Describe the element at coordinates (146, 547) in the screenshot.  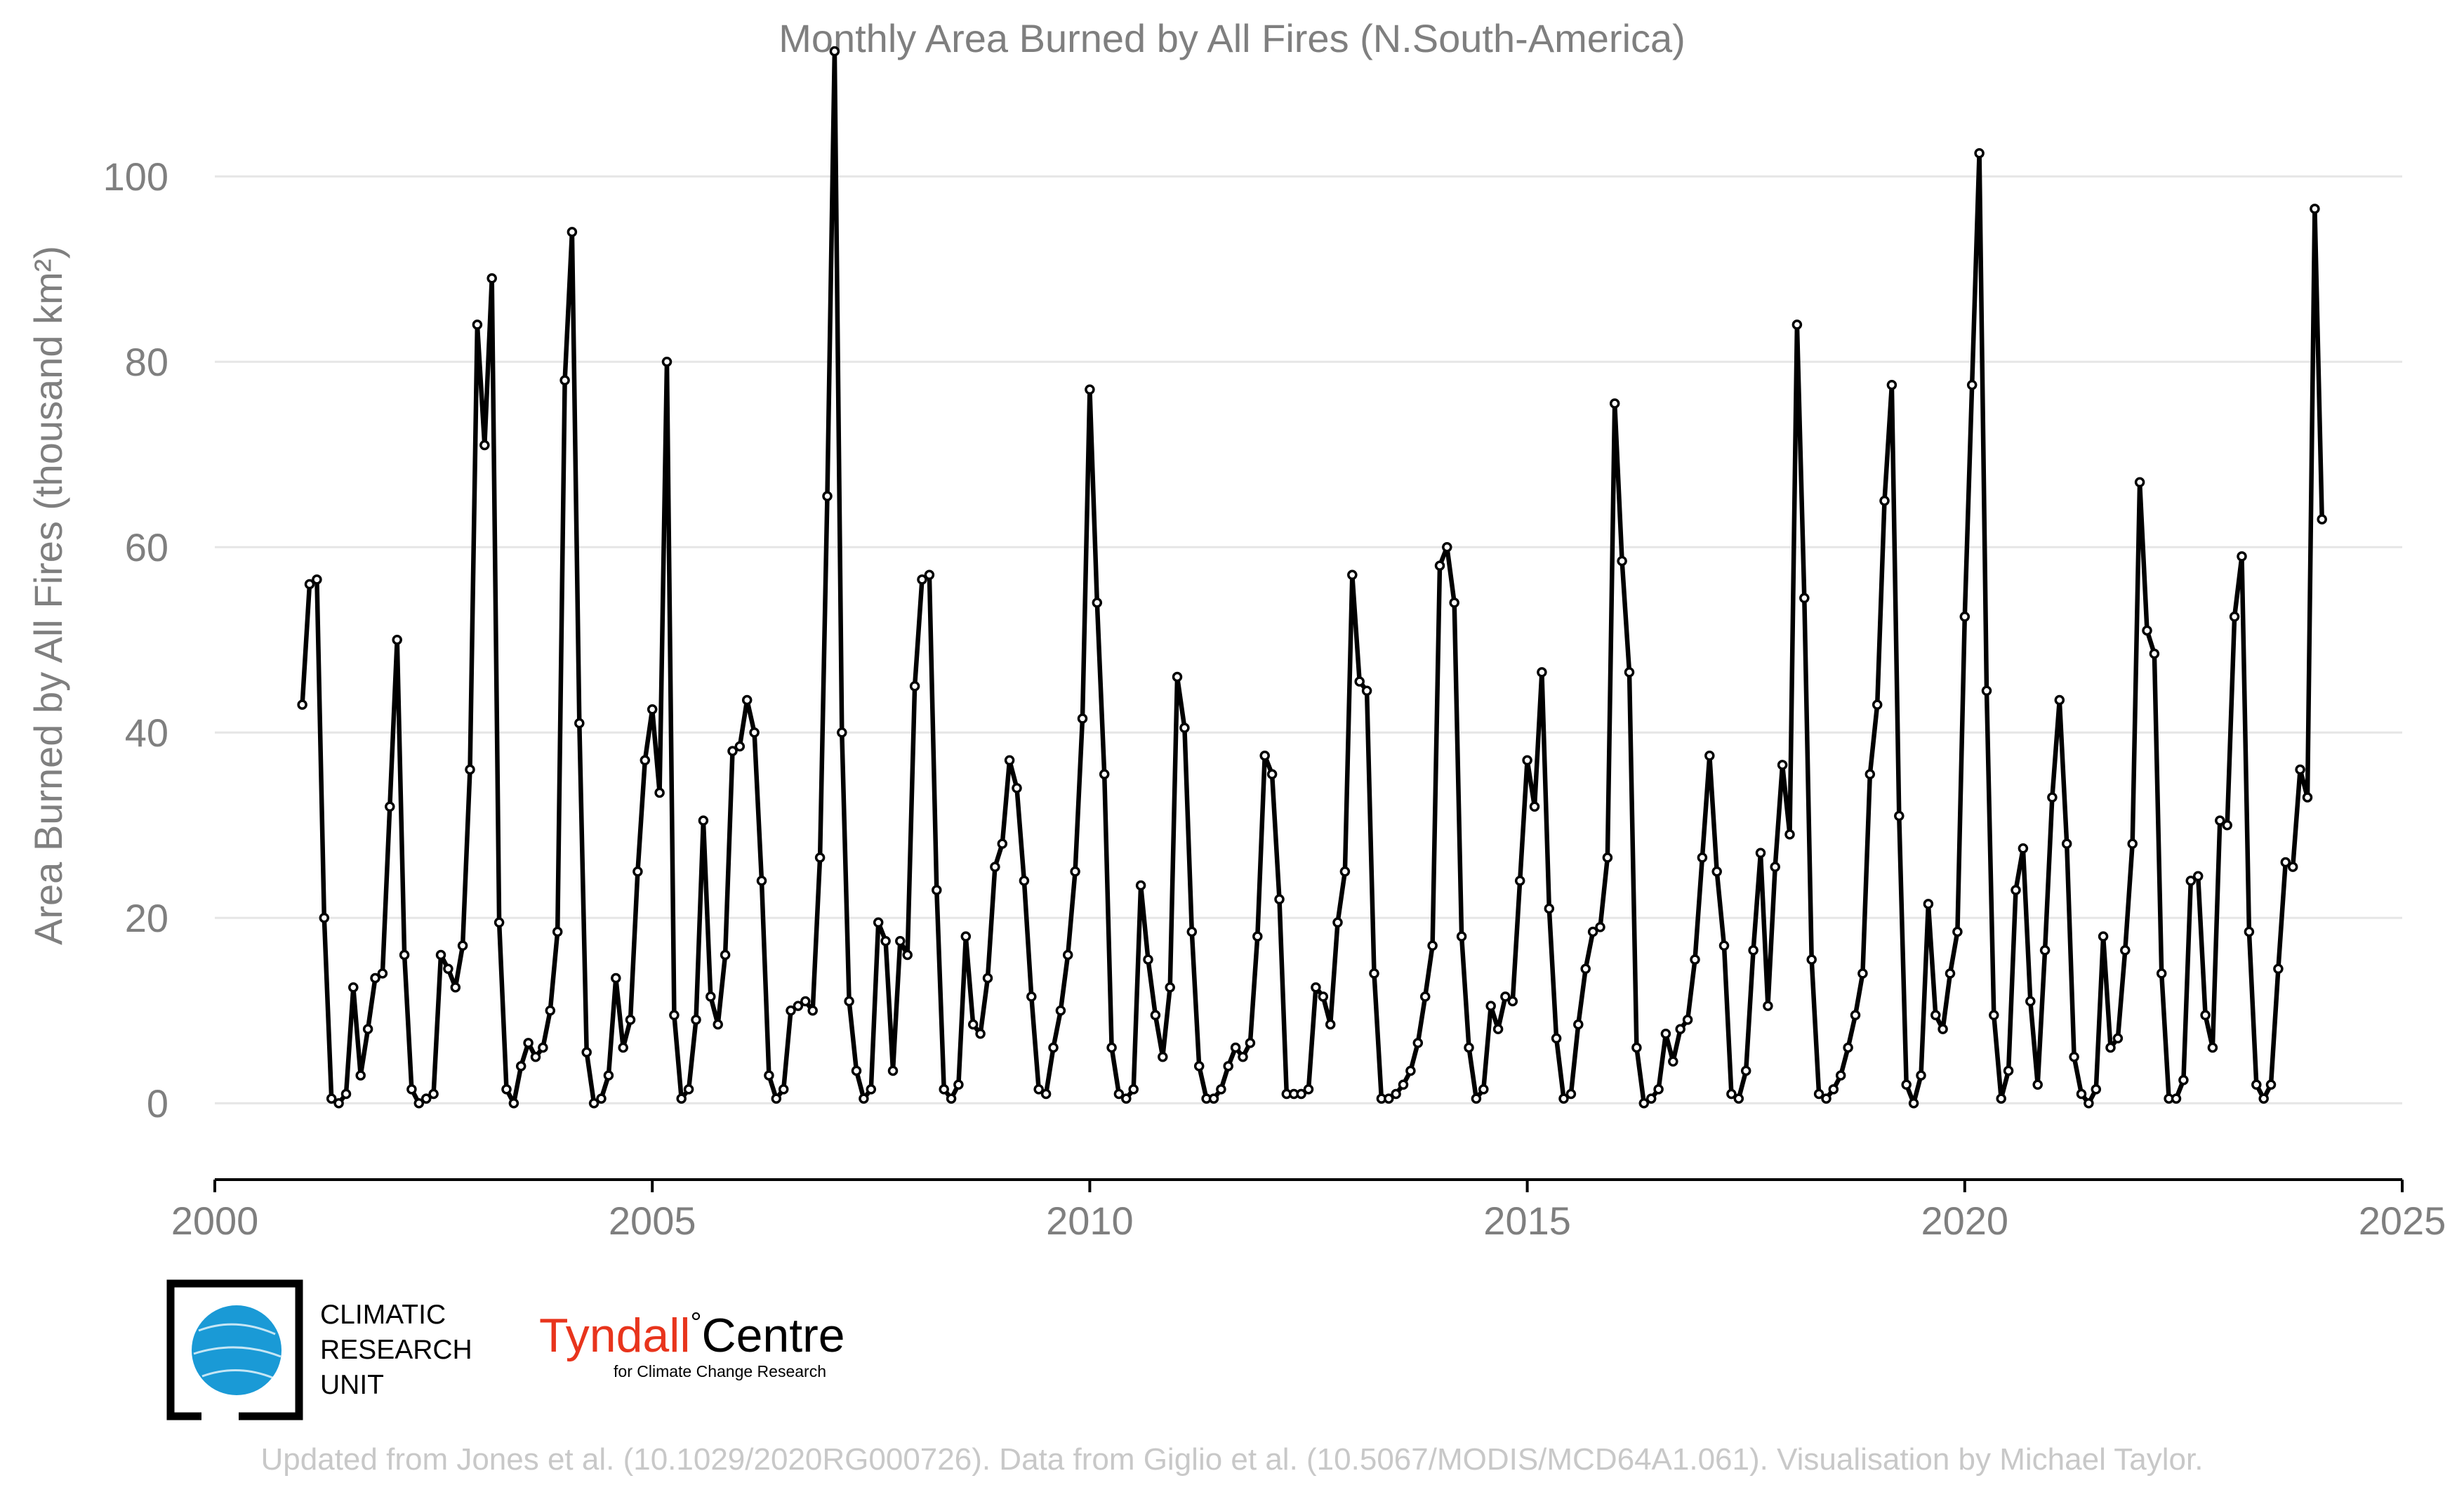
I see `y-tick-label-60: 60` at that location.